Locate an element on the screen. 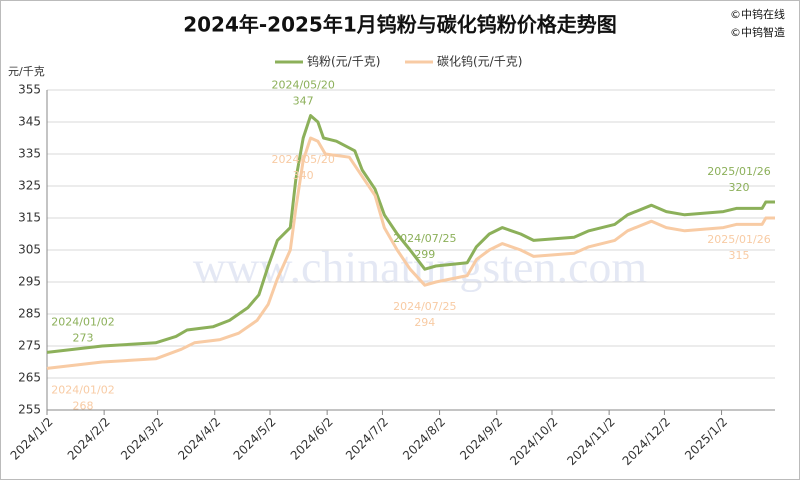 The image size is (800, 480). legend-label: 钨粉(元/千克) is located at coordinates (343, 61).